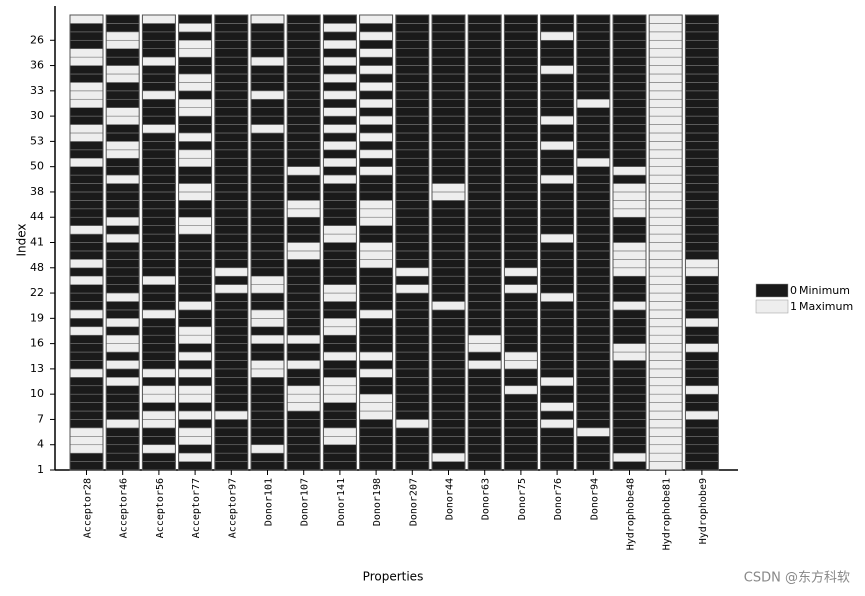  What do you see at coordinates (772, 290) in the screenshot?
I see `legend-swatch` at bounding box center [772, 290].